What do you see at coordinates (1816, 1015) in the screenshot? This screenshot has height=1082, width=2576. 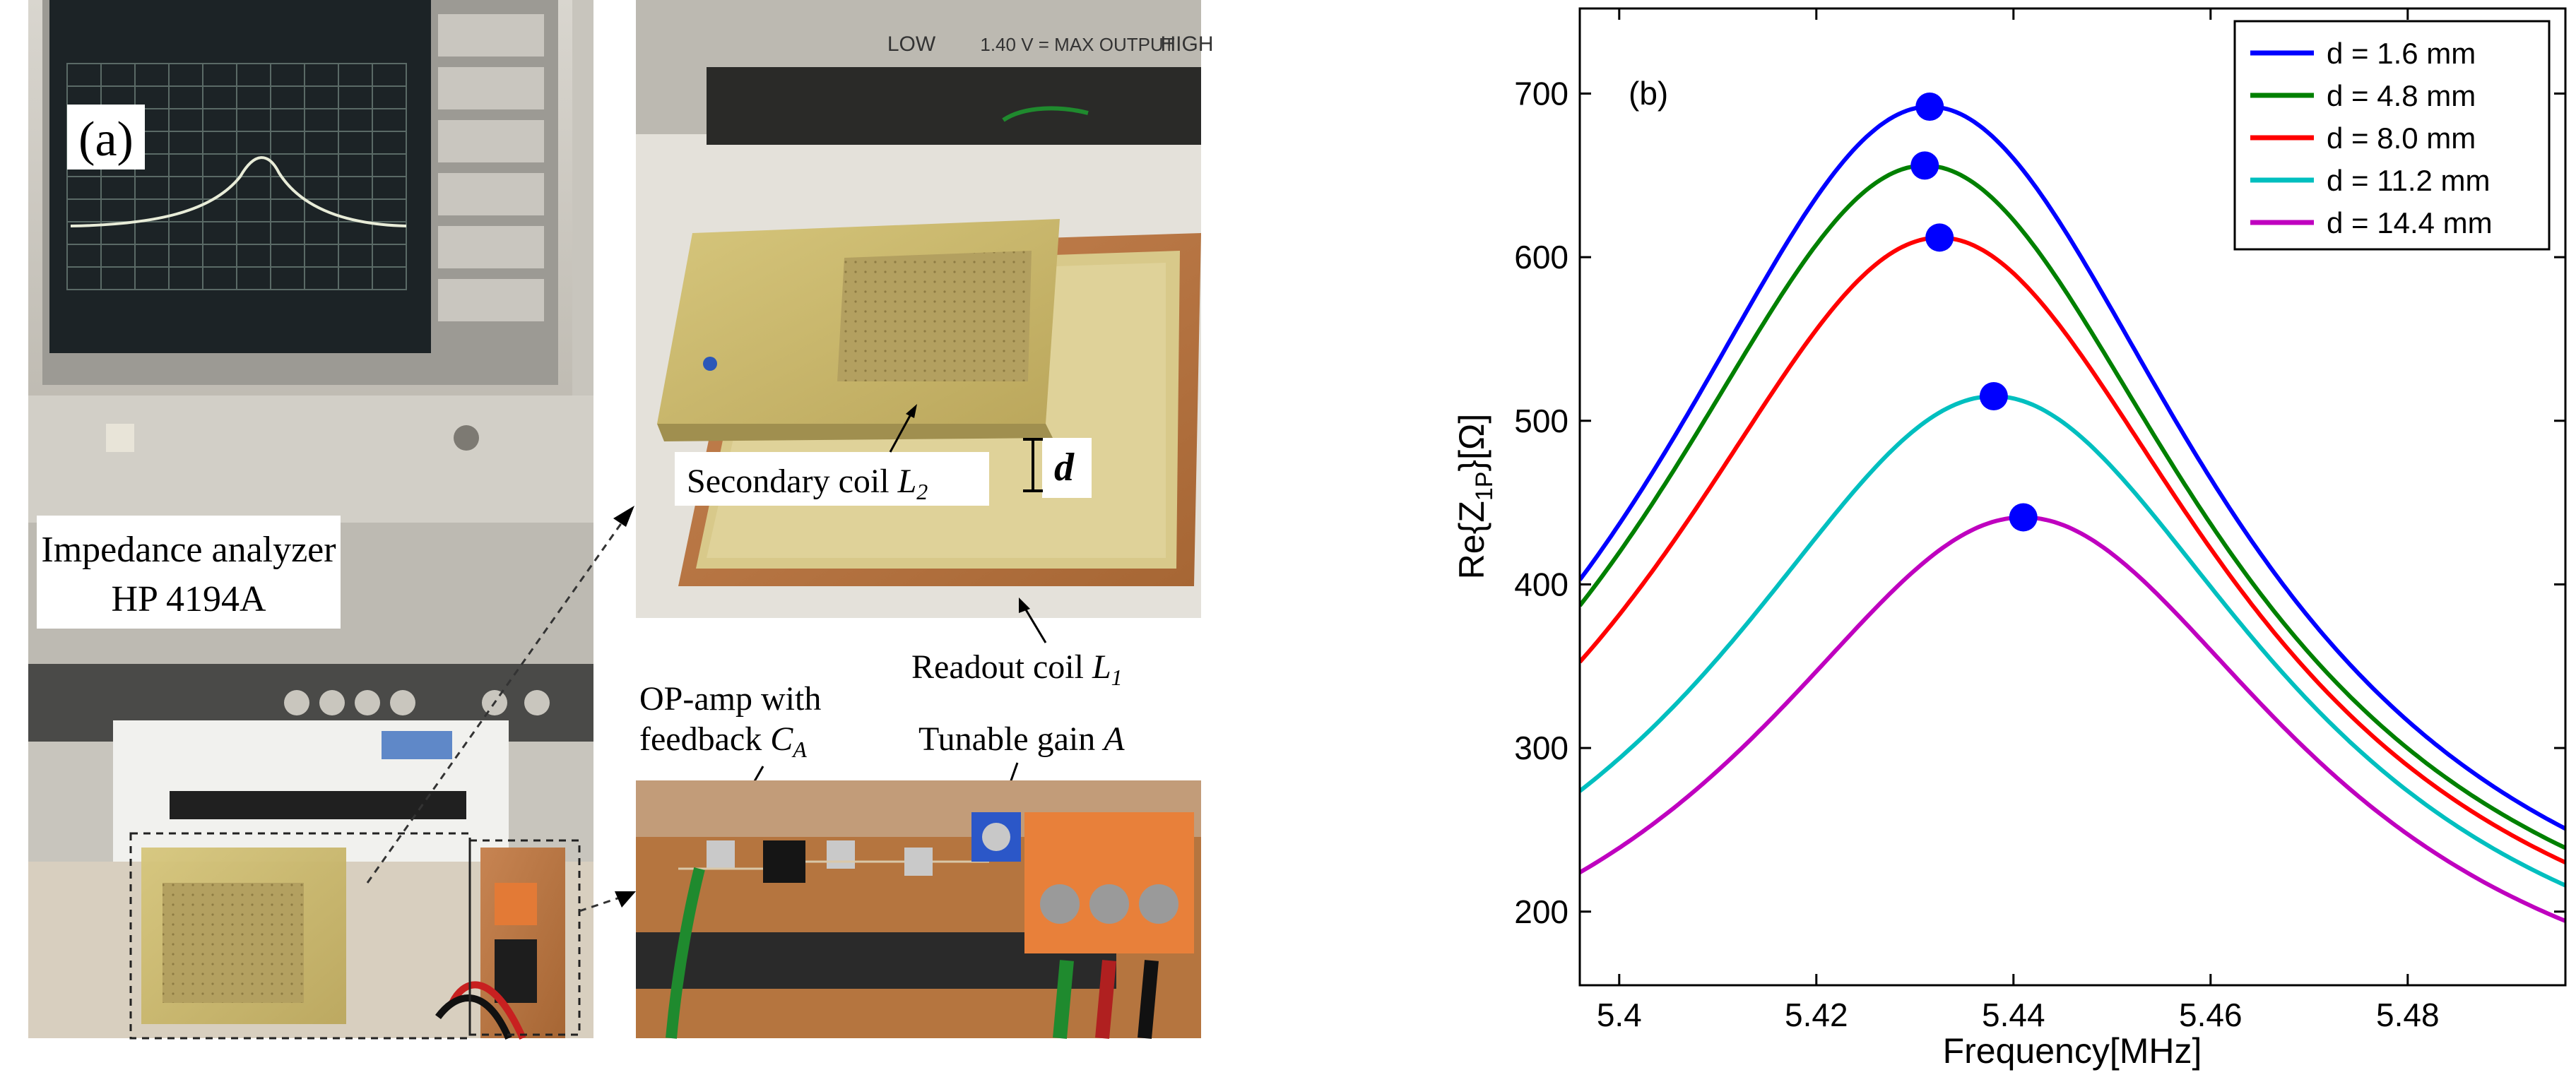 I see `x-tick-label: 5.42` at bounding box center [1816, 1015].